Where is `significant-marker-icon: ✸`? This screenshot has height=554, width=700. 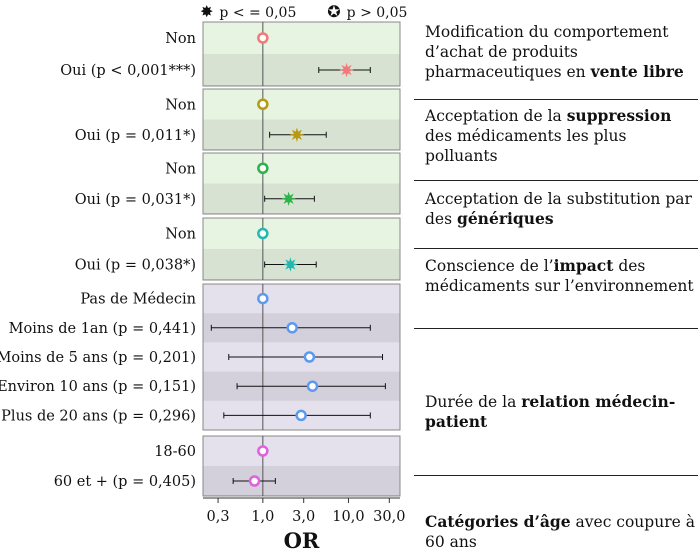
significant-marker-icon: ✸ is located at coordinates (207, 11).